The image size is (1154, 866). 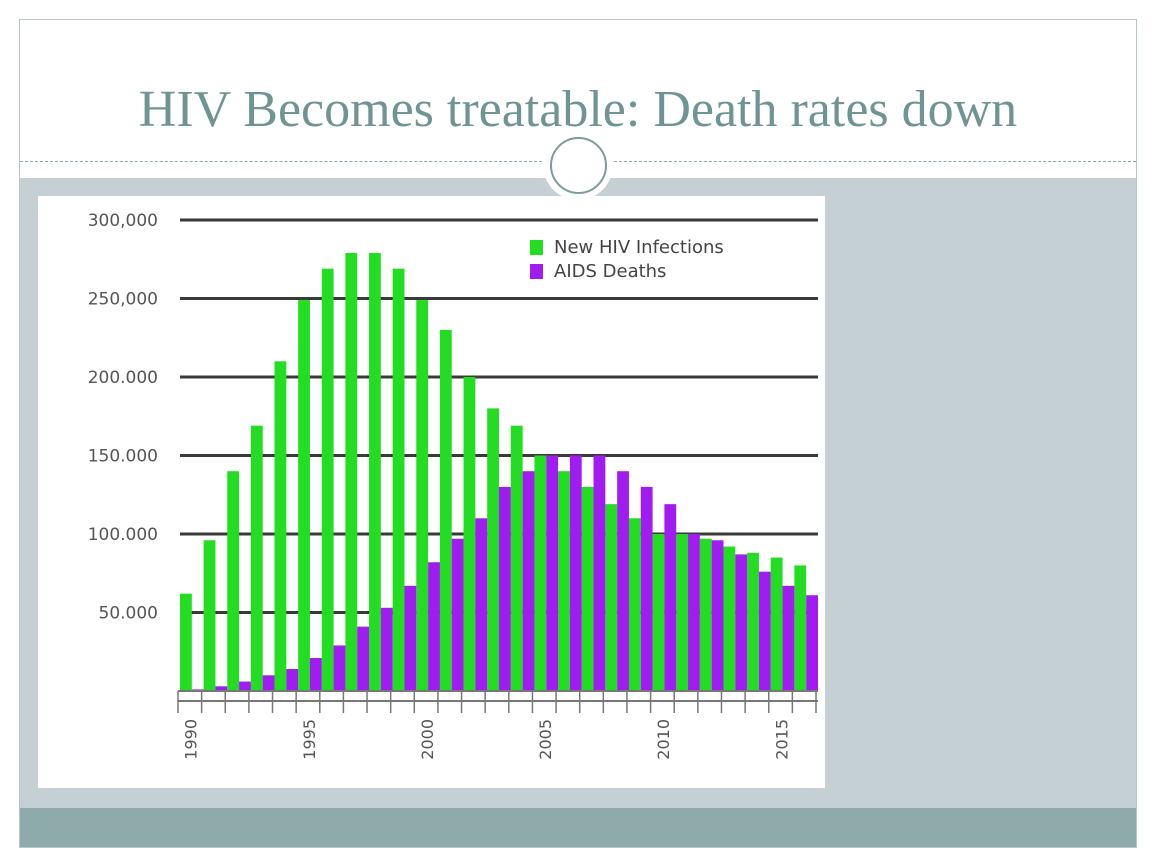 I want to click on legend-label-infections: New HIV Infections, so click(x=639, y=247).